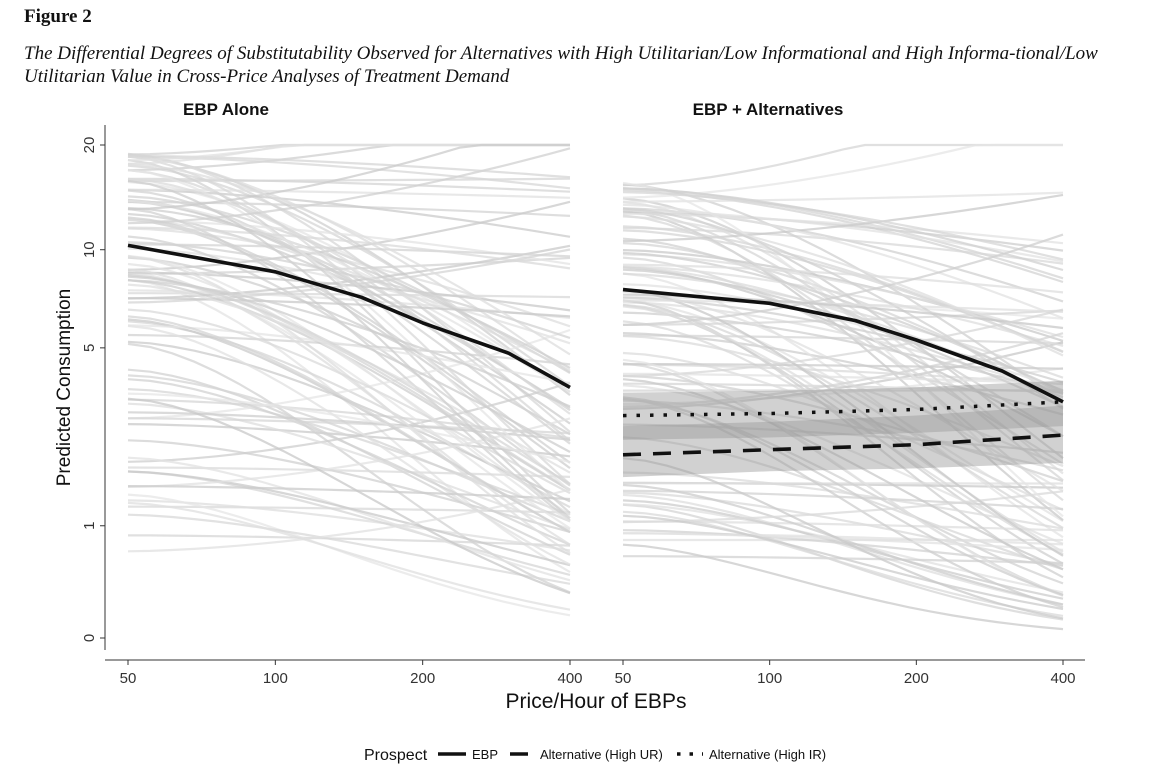 This screenshot has width=1154, height=770. Describe the element at coordinates (768, 109) in the screenshot. I see `panel-title-2: EBP + Alternatives` at that location.